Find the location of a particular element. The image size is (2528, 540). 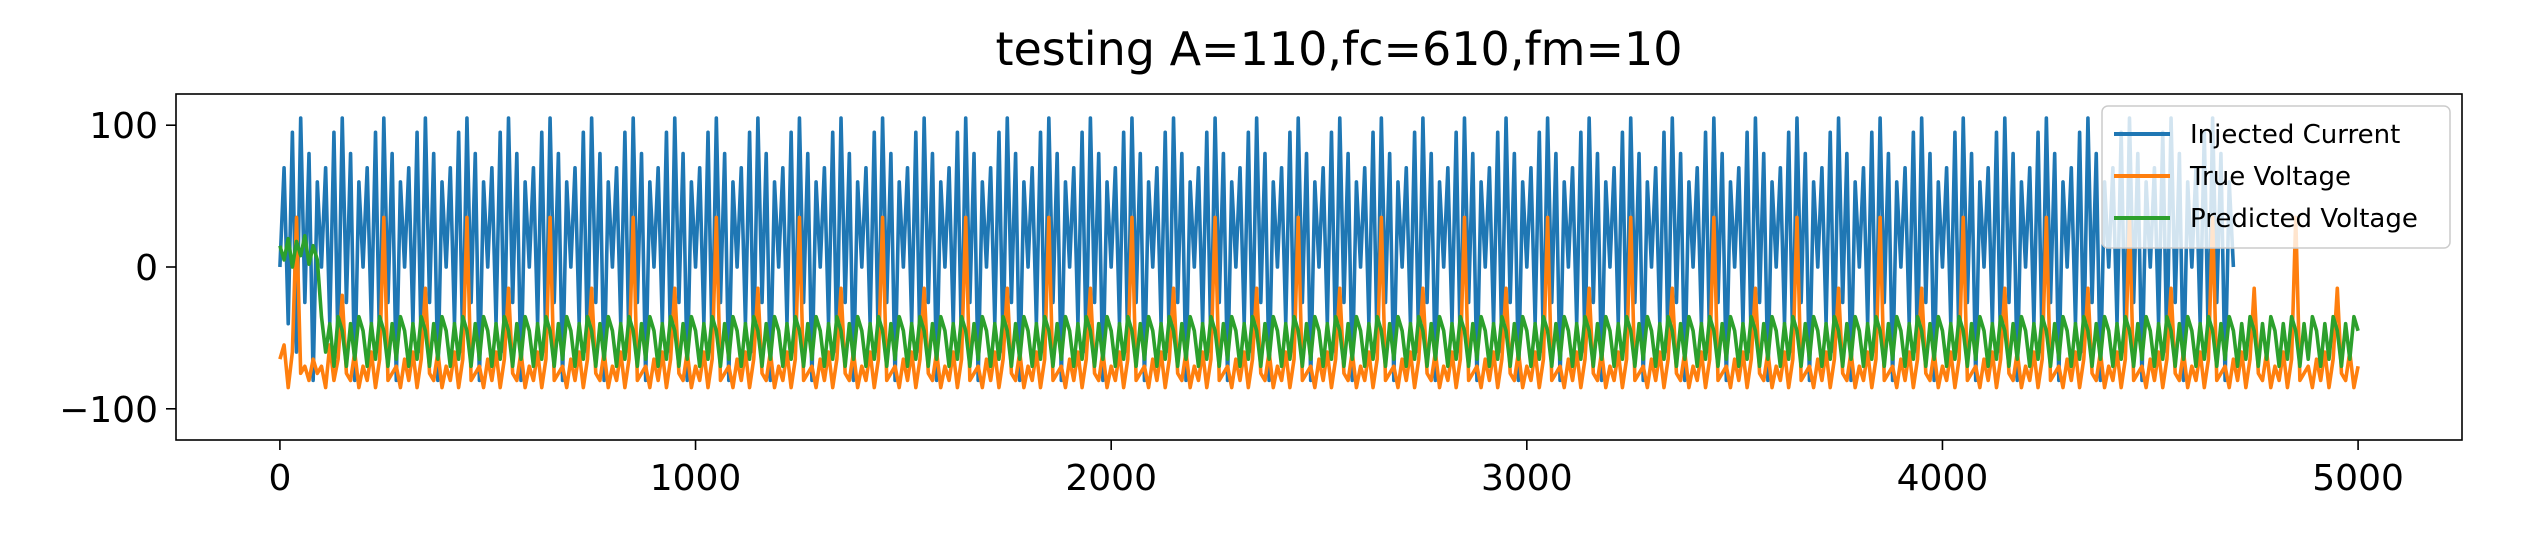

x-tick-label: 3000 is located at coordinates (1527, 478).